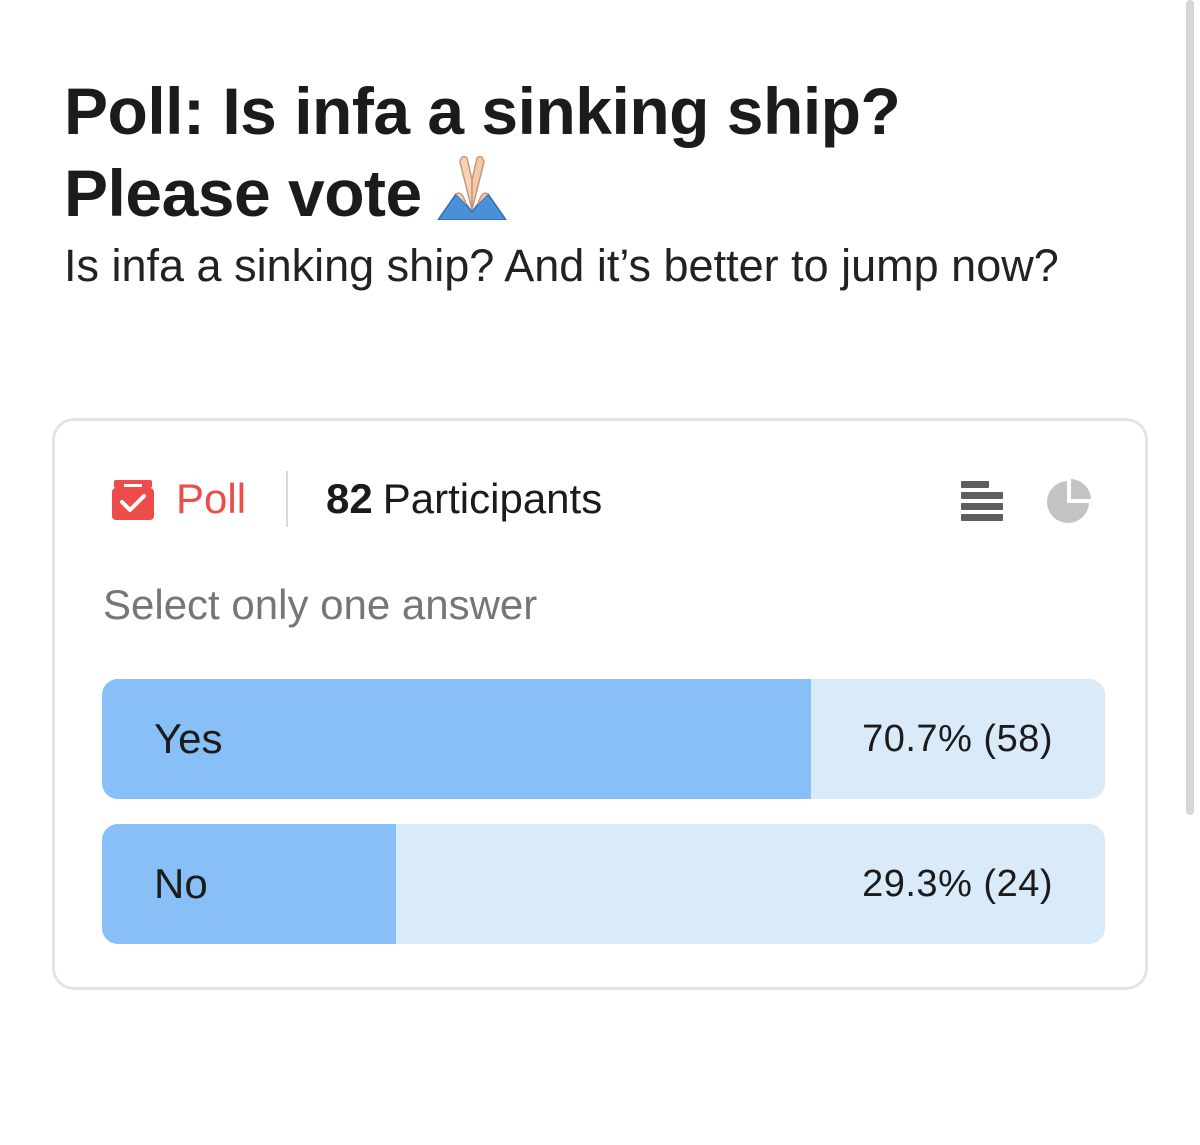  I want to click on poll-option-yes-label: Yes, so click(188, 738).